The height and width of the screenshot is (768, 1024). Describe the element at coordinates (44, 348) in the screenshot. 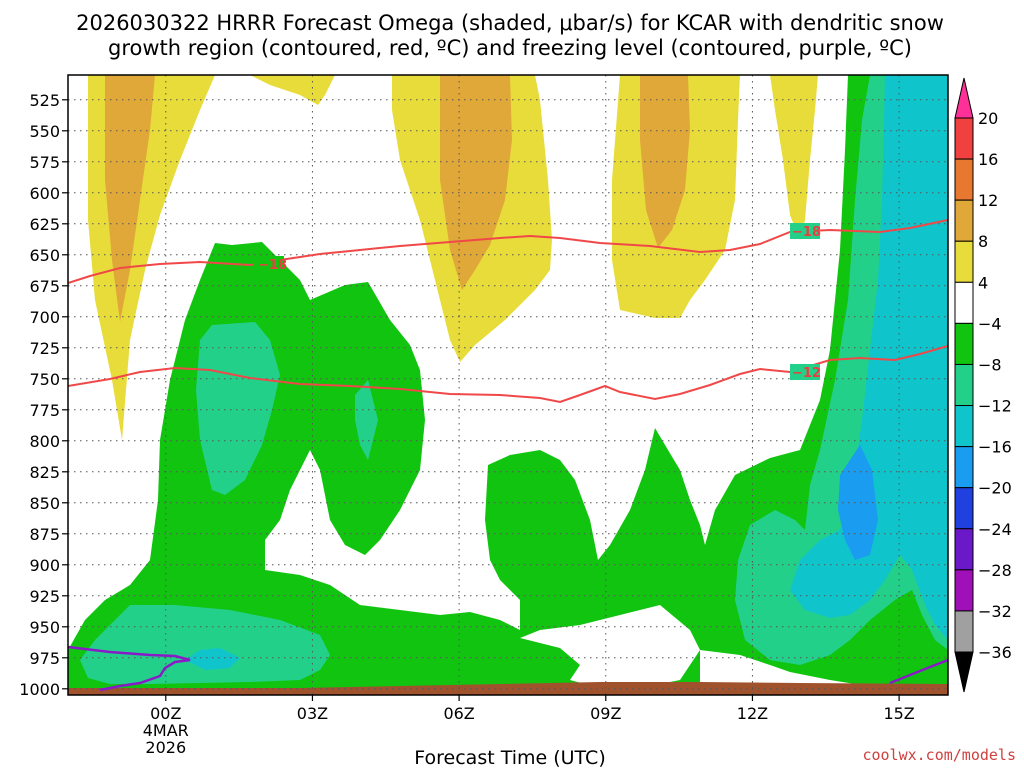

I see `y-tick-label: 725` at that location.